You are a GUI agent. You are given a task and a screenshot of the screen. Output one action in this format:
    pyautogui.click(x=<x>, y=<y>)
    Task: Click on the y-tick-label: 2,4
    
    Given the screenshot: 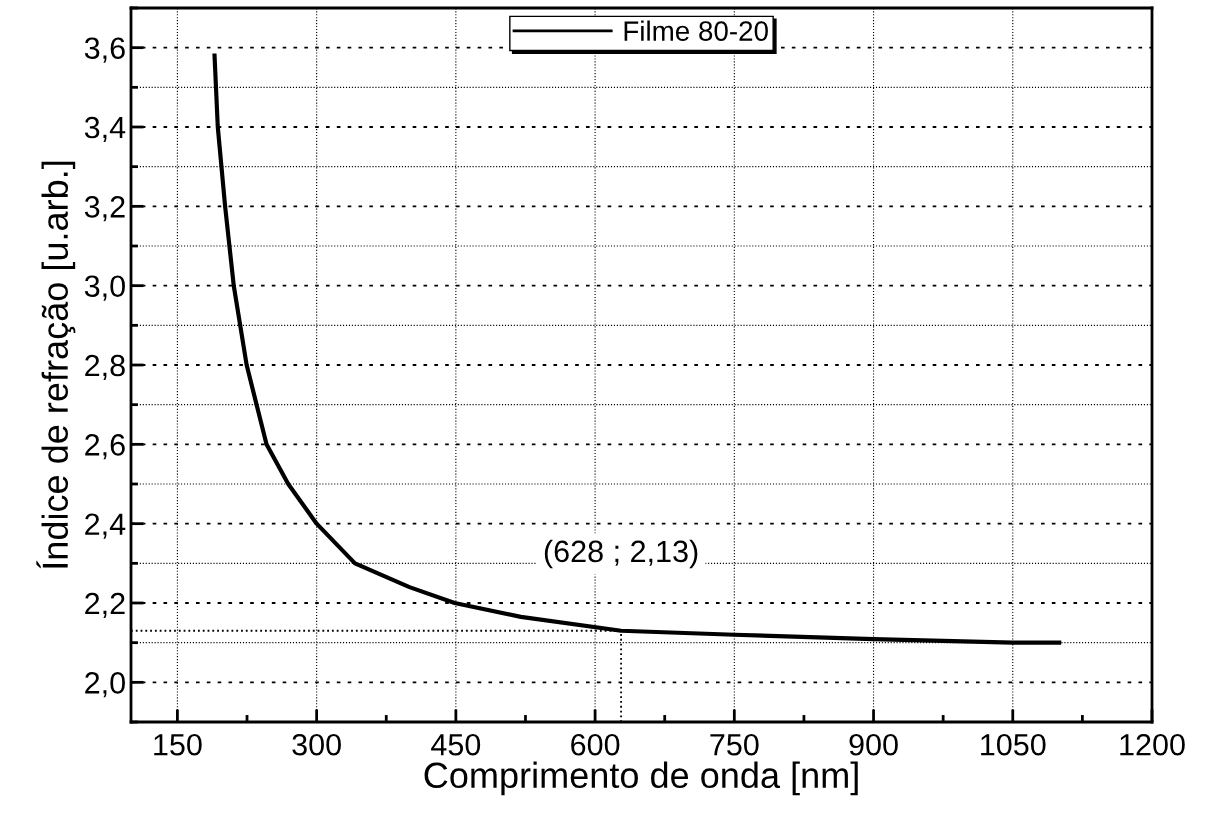 What is the action you would take?
    pyautogui.click(x=105, y=526)
    